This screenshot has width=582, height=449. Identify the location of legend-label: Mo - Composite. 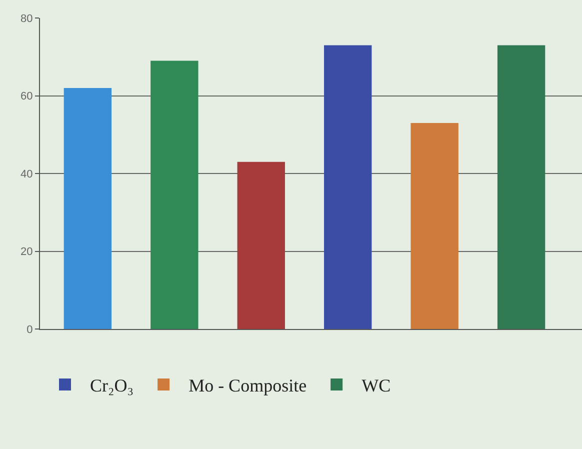
(247, 386).